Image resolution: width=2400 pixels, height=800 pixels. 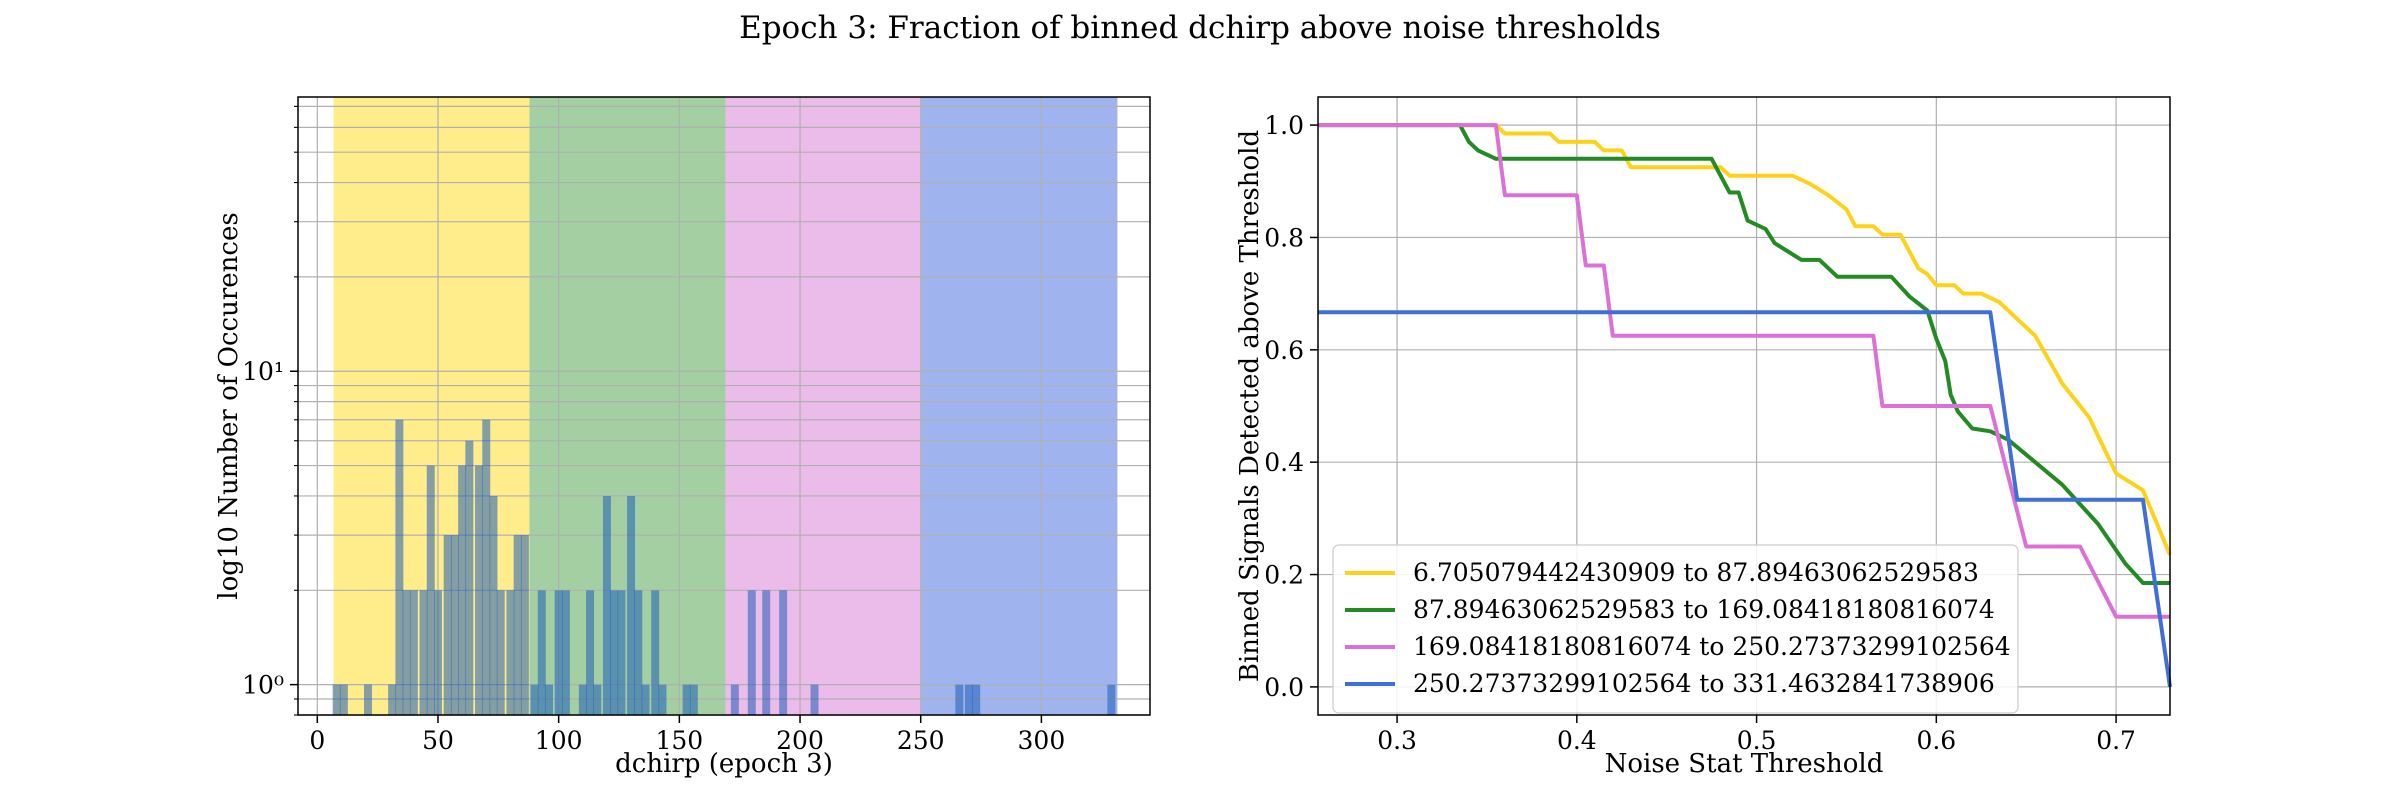 I want to click on line-y-tick-label: 0.0, so click(x=1284, y=687).